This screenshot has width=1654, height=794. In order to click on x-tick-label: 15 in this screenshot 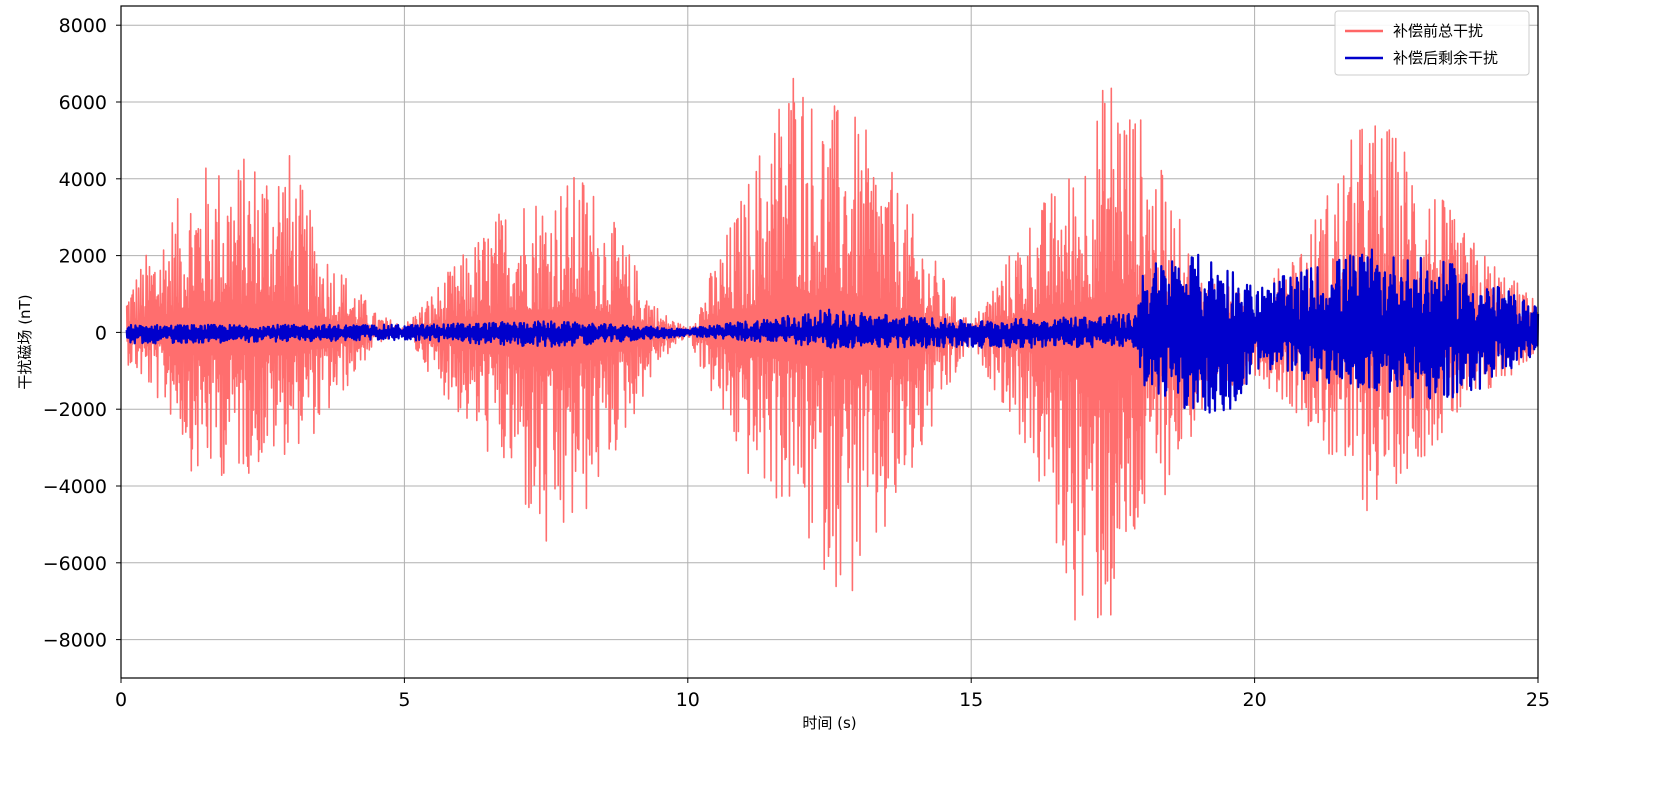, I will do `click(971, 700)`.